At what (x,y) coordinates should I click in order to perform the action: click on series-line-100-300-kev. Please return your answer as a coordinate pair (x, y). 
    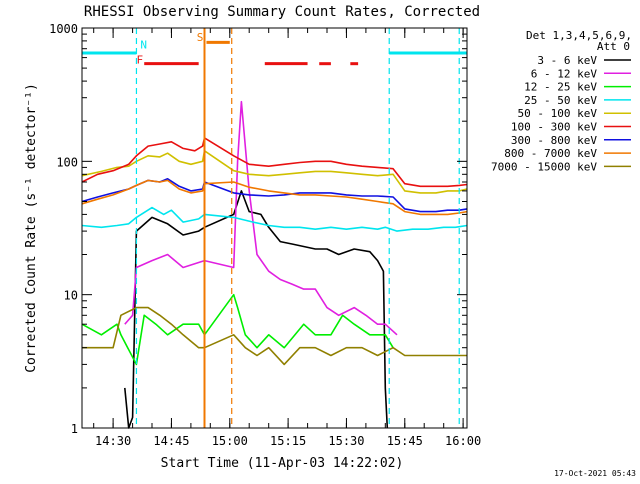
    Looking at the image, I should click on (274, 162).